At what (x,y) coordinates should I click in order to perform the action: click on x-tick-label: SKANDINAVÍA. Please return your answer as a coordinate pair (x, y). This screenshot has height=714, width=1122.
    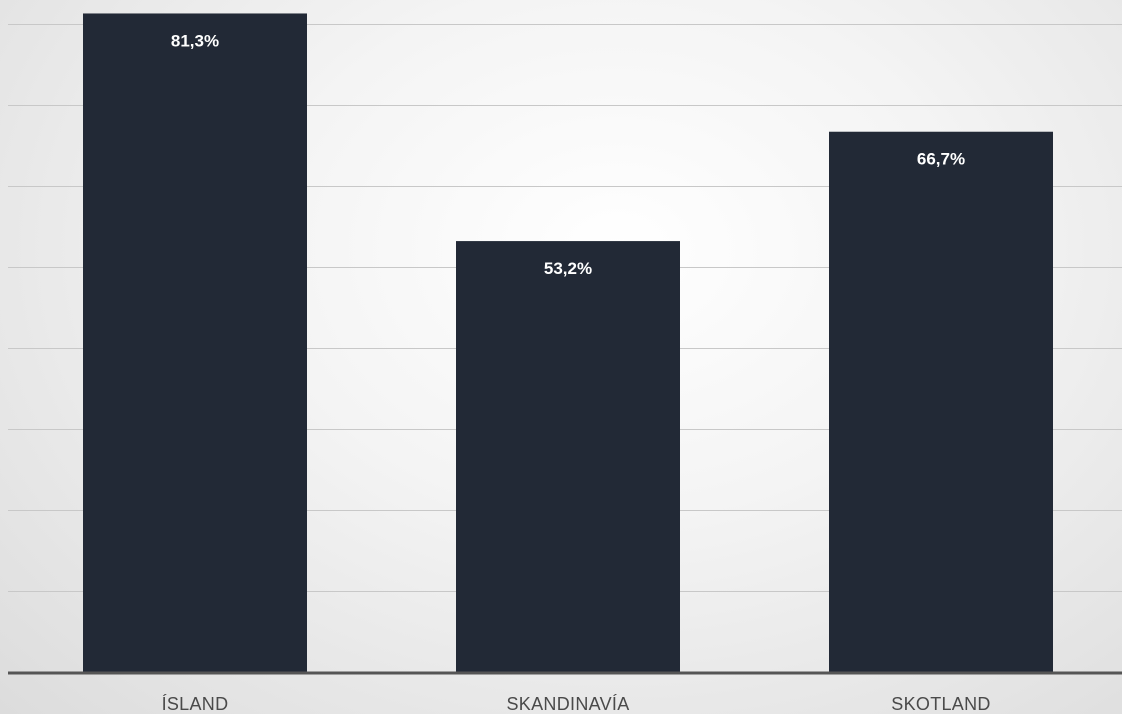
    Looking at the image, I should click on (568, 704).